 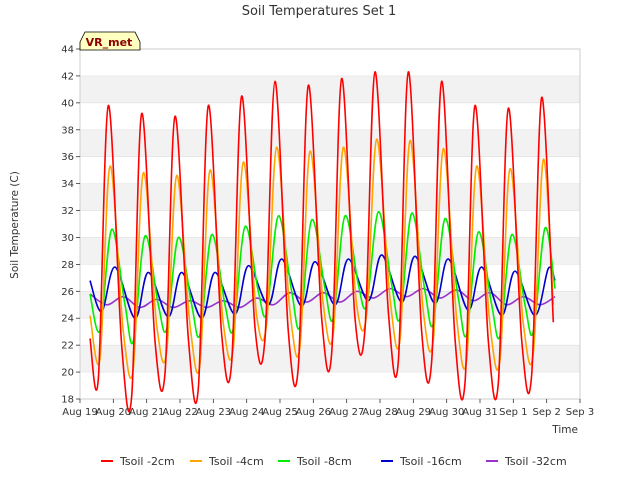 I want to click on legend-label: Tsoil -32cm, so click(x=535, y=461).